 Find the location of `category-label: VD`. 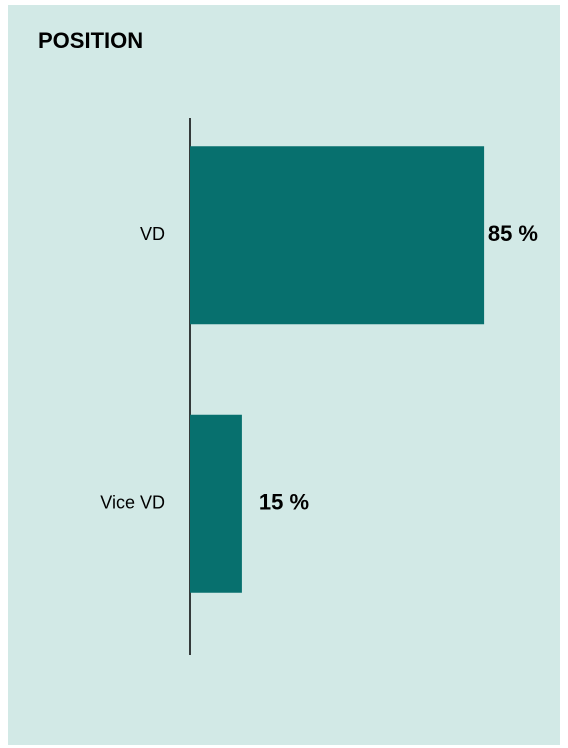

category-label: VD is located at coordinates (152, 234).